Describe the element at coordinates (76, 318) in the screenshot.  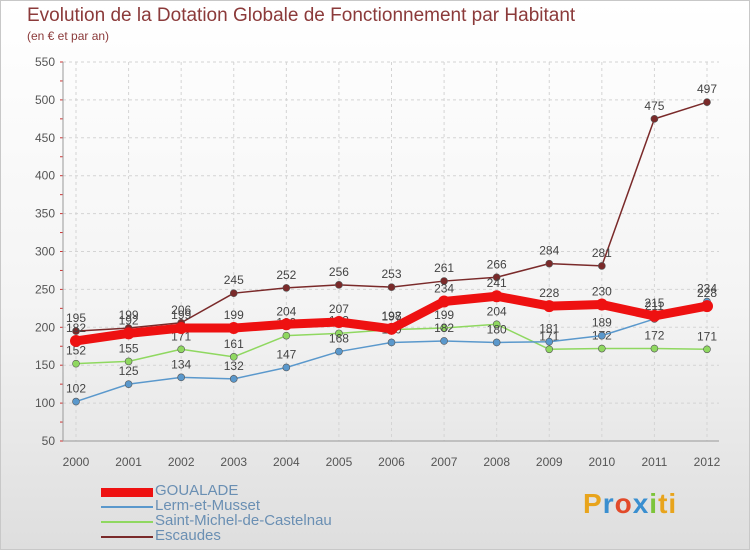
I see `data-label: 195` at that location.